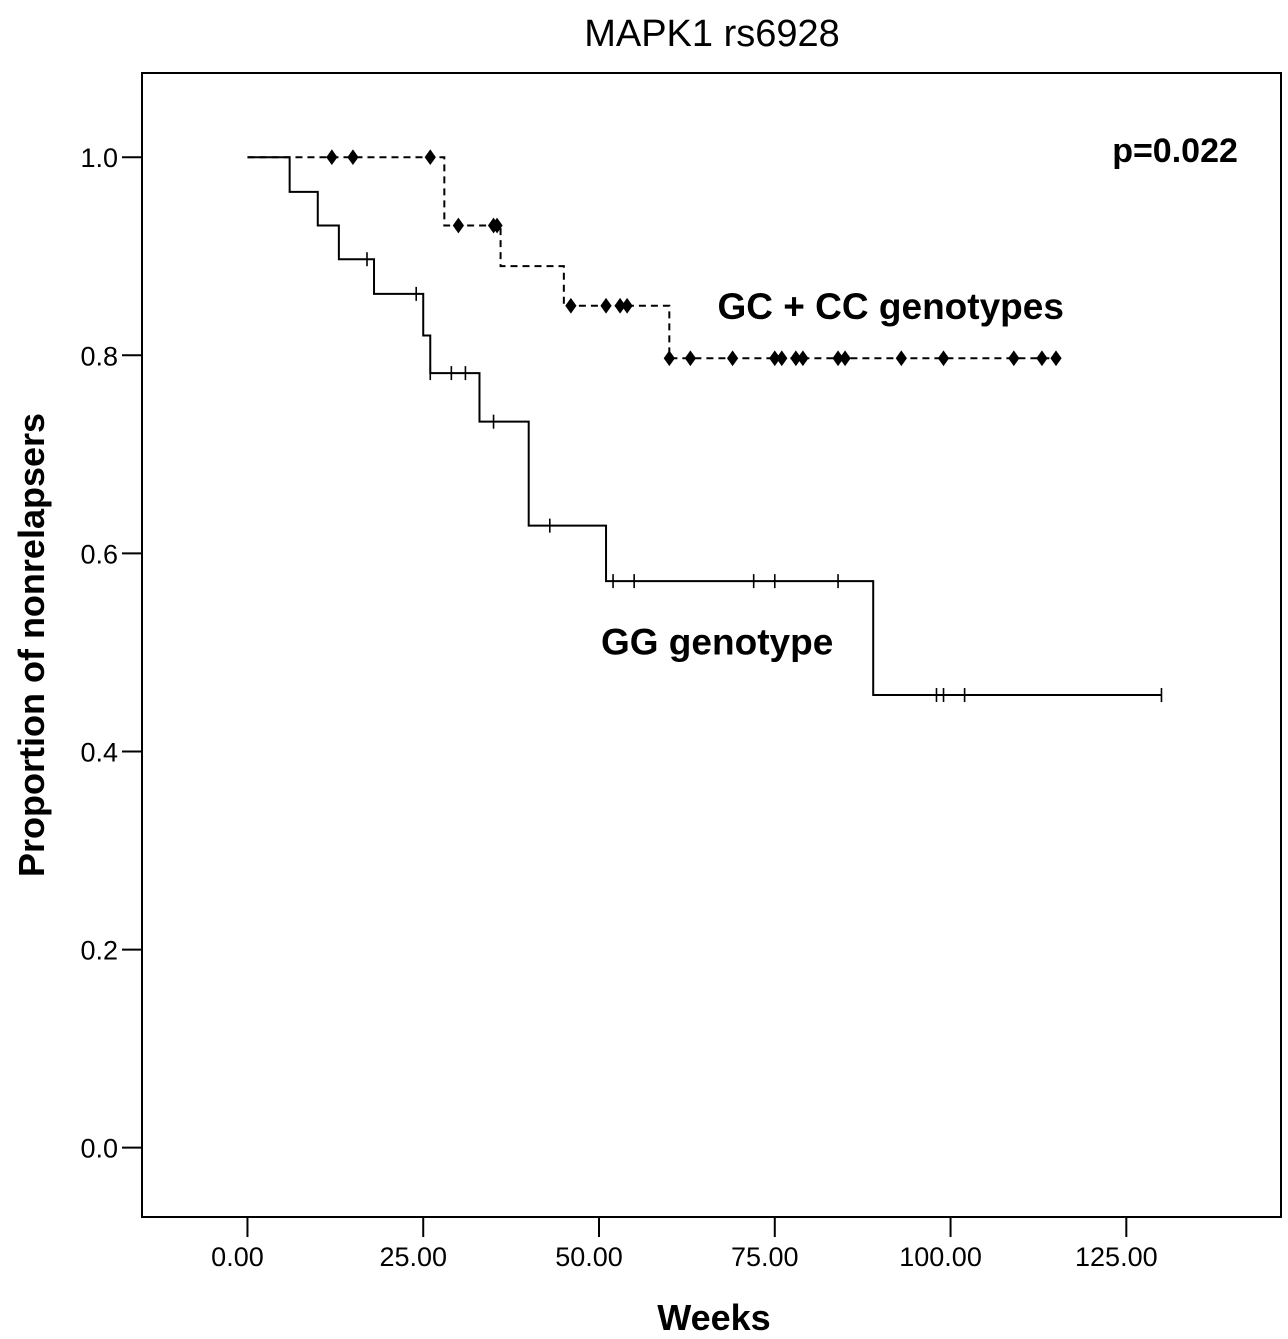 This screenshot has width=1288, height=1339. I want to click on gc-cc-genotypes-label: GC + CC genotypes, so click(891, 306).